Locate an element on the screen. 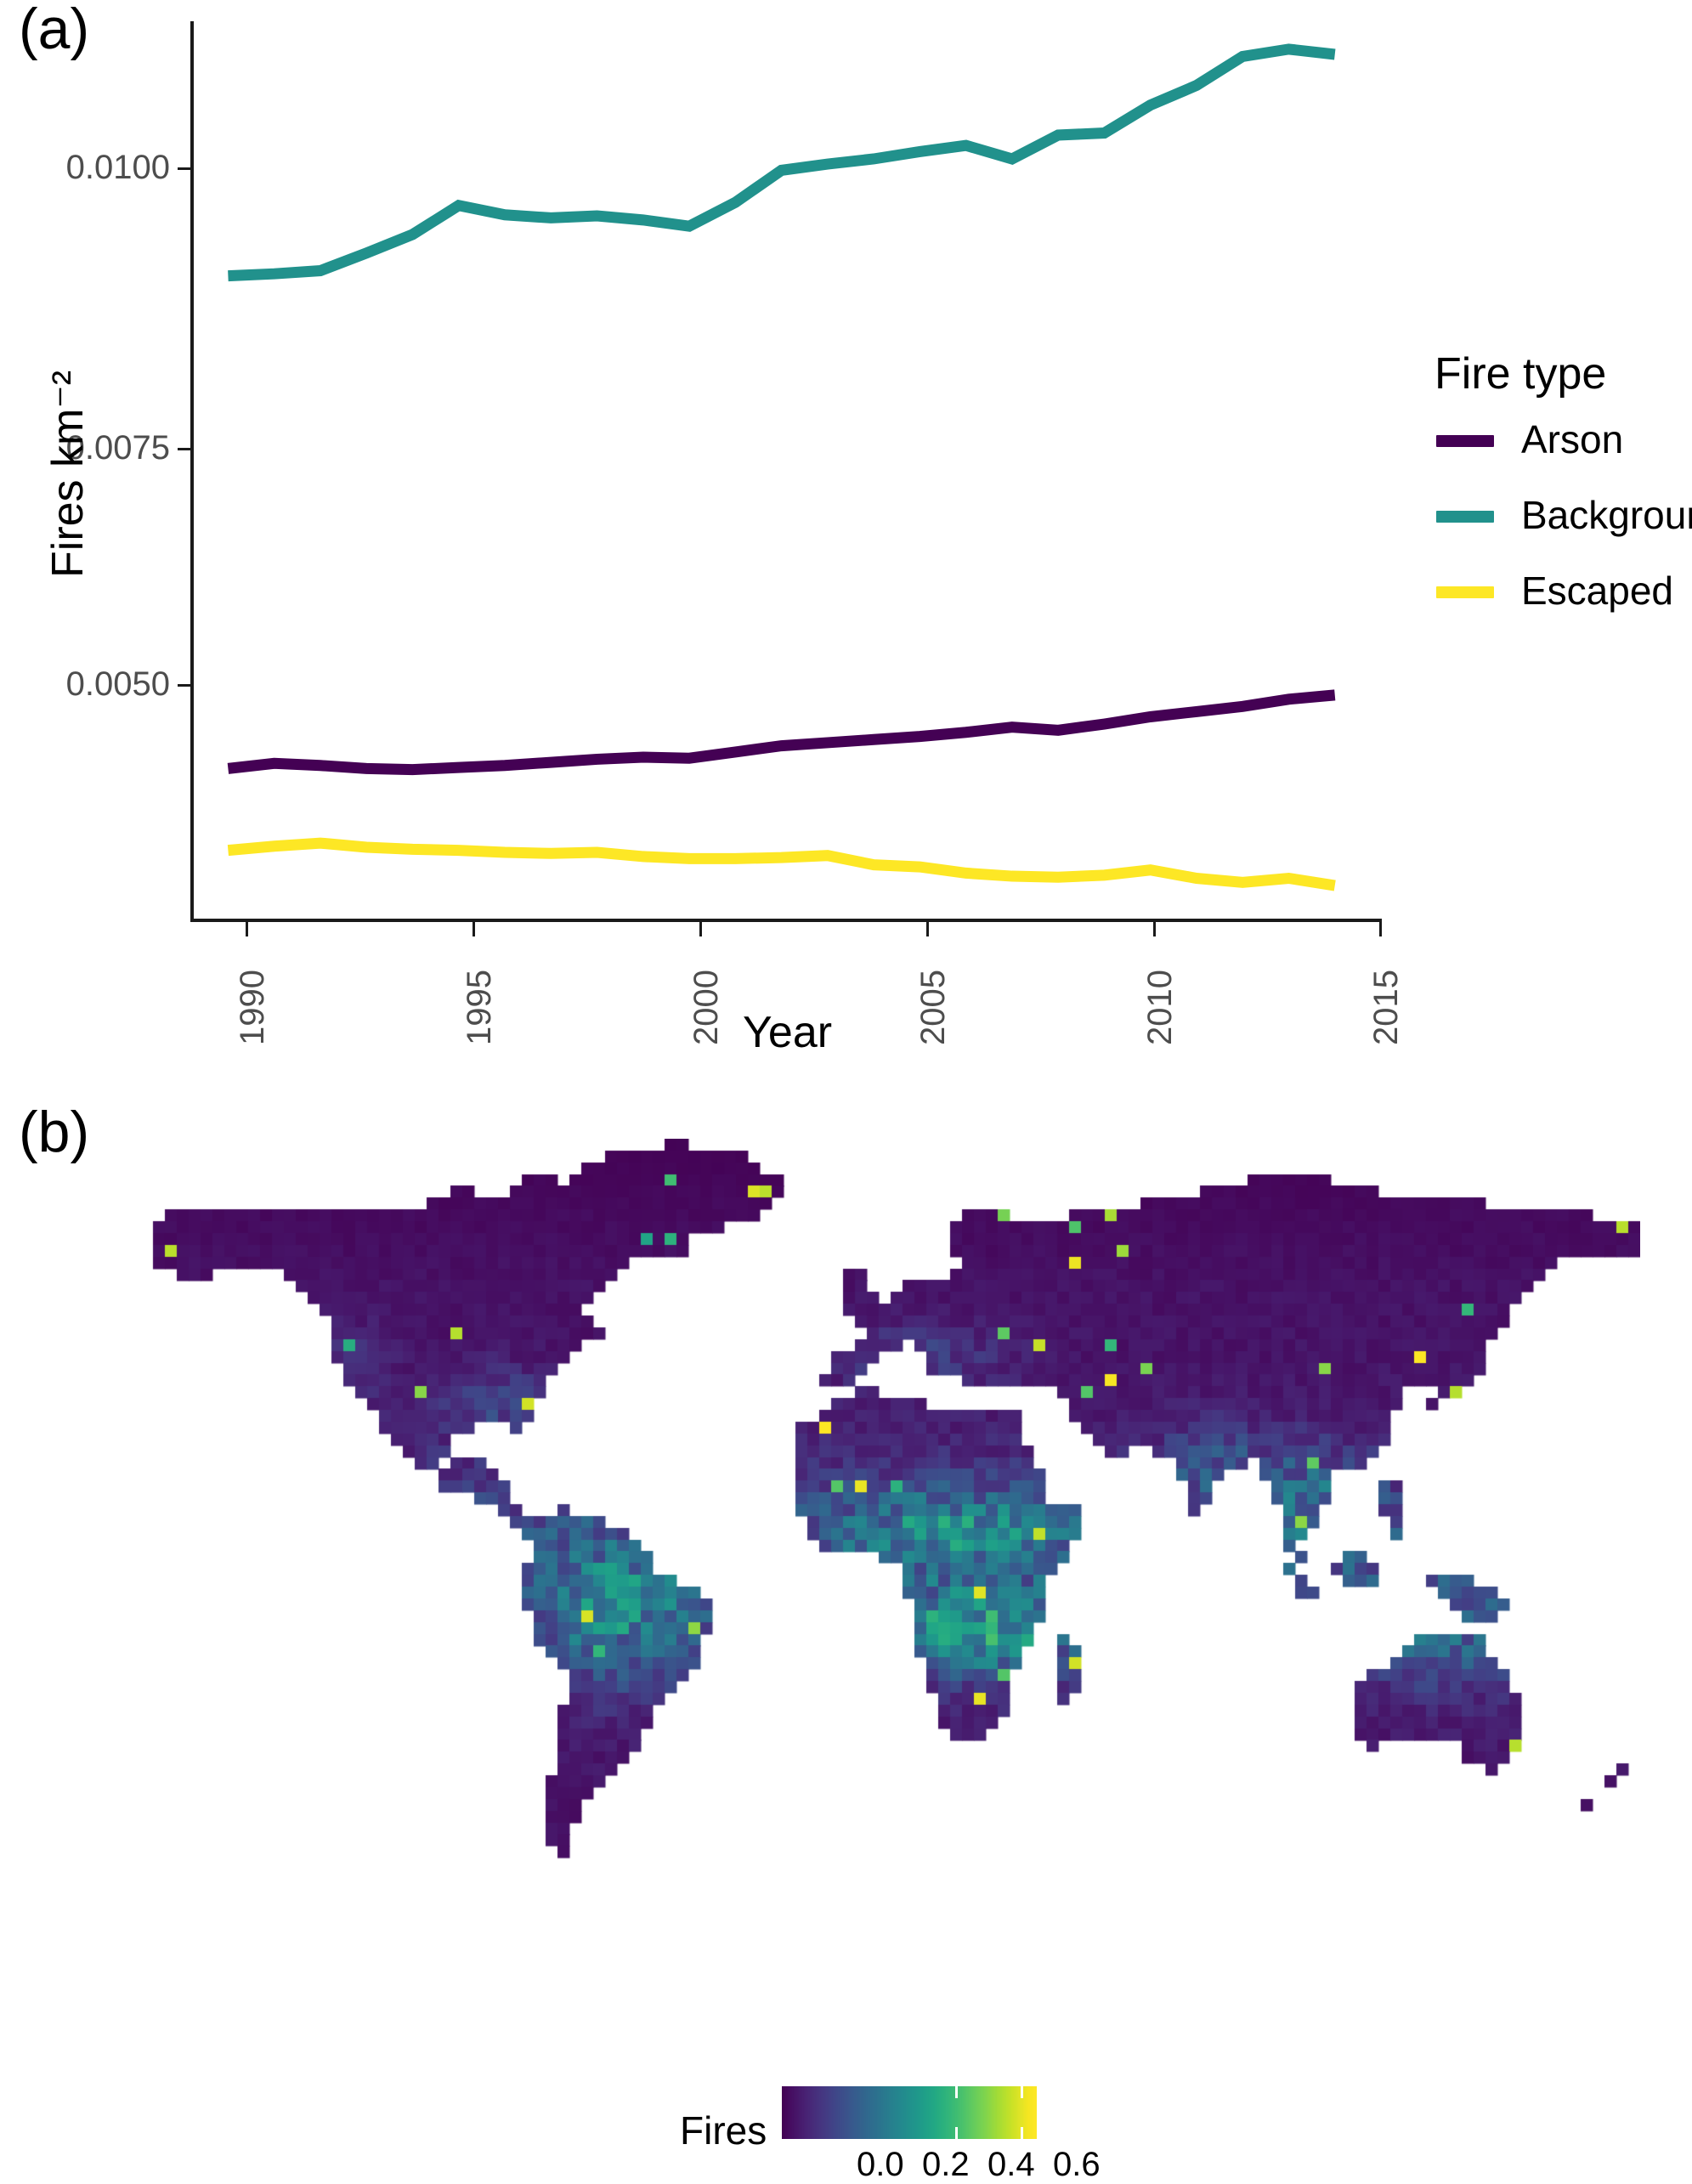 This screenshot has height=2184, width=1692. y-axis-line is located at coordinates (192, 471).